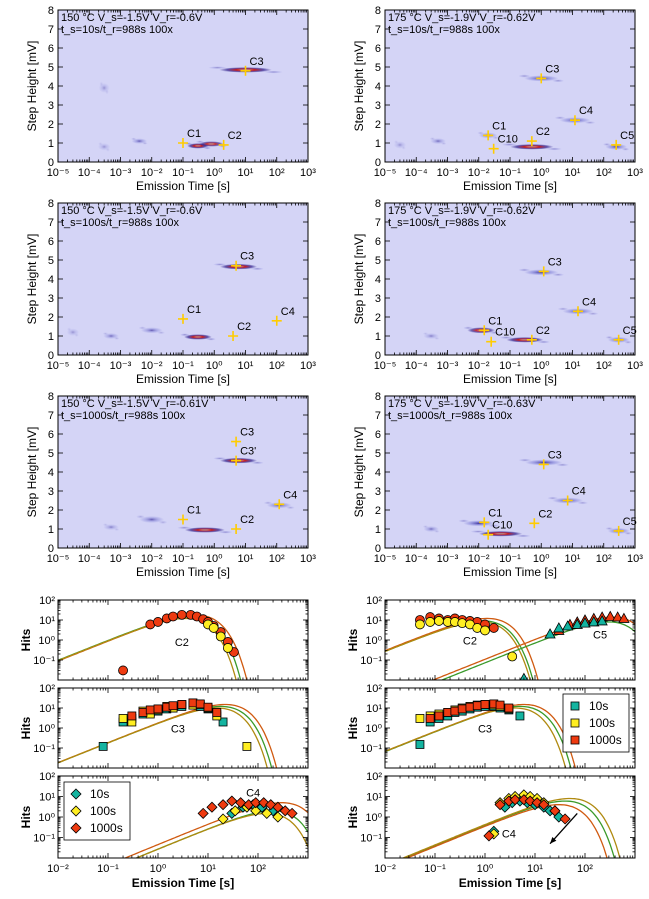  What do you see at coordinates (182, 643) in the screenshot?
I see `trap-label: C2` at bounding box center [182, 643].